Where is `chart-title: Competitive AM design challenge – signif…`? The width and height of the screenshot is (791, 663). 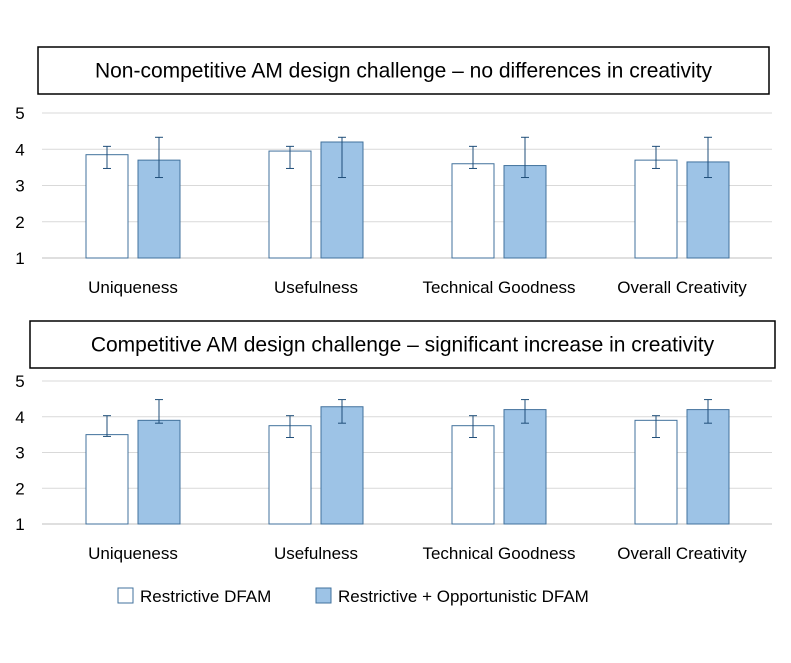
chart-title: Competitive AM design challenge – signif… is located at coordinates (403, 345).